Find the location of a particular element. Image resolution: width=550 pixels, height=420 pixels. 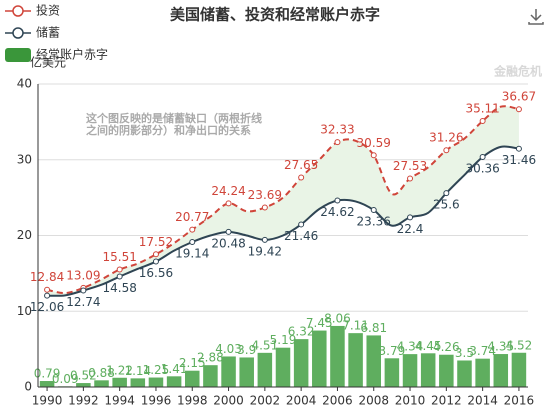

point-label: 23.69 is located at coordinates (265, 195).